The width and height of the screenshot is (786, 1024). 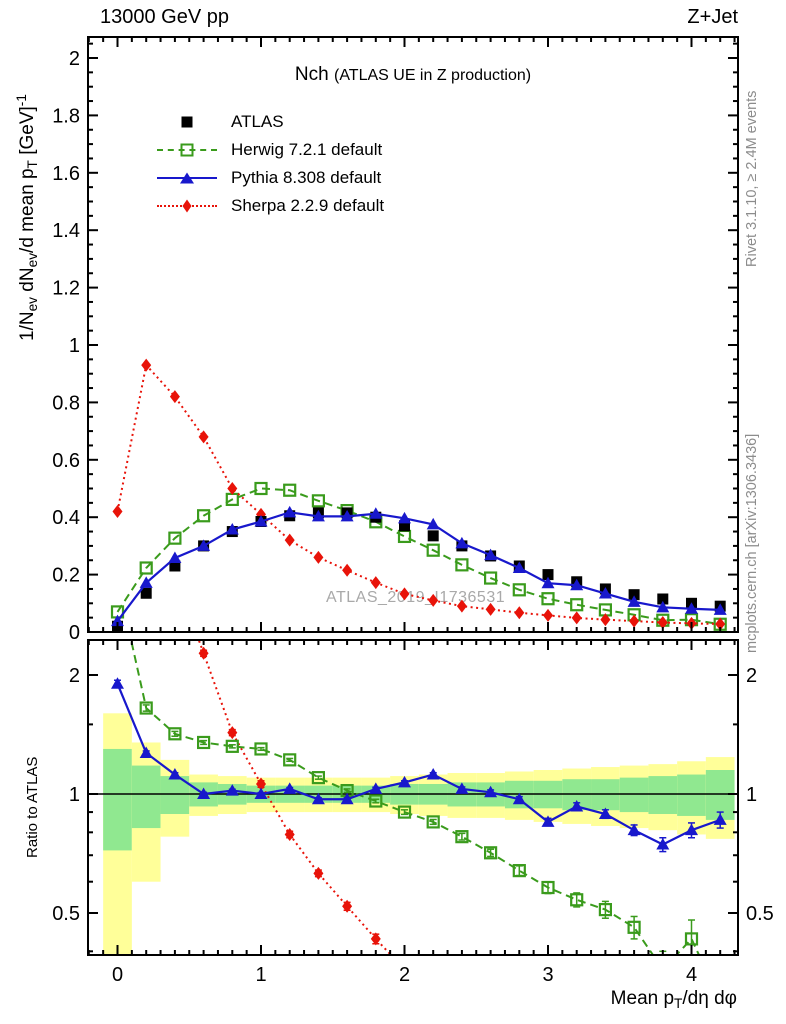 I want to click on svg-text: 1.6, so click(x=66, y=174).